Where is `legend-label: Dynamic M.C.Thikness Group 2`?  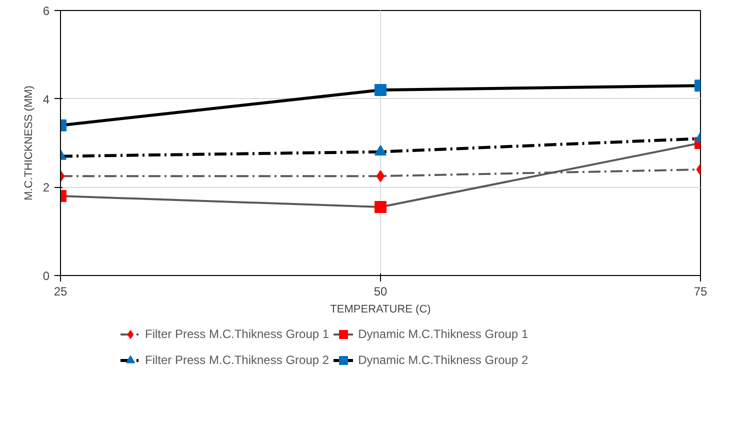 legend-label: Dynamic M.C.Thikness Group 2 is located at coordinates (443, 360).